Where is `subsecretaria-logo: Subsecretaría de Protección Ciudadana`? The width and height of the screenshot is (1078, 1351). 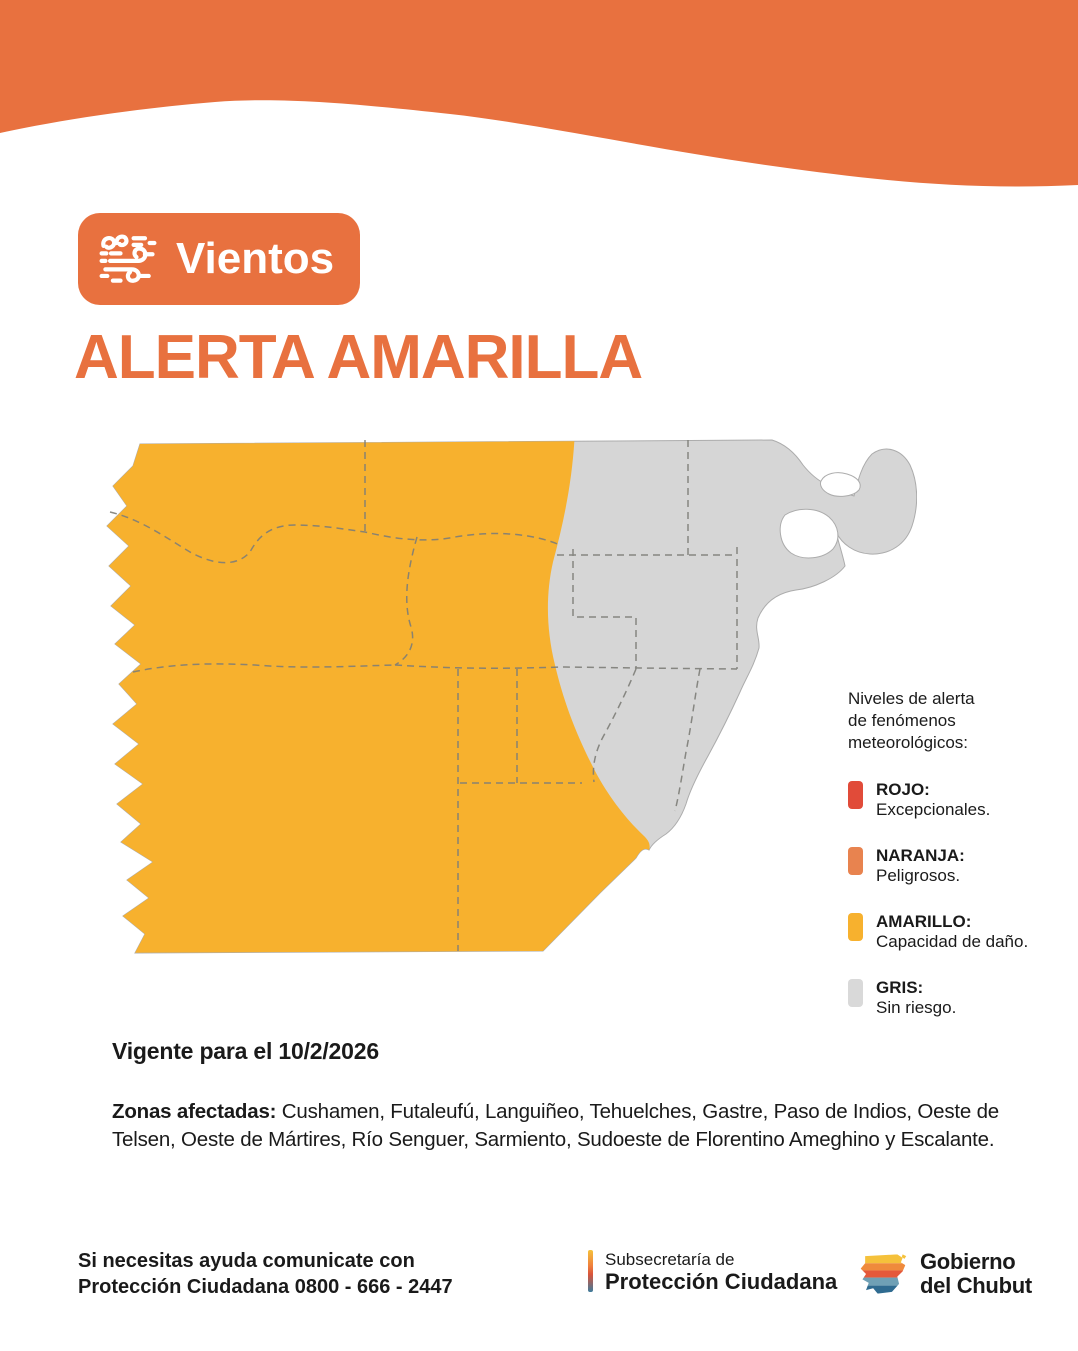
subsecretaria-logo: Subsecretaría de Protección Ciudadana is located at coordinates (712, 1272).